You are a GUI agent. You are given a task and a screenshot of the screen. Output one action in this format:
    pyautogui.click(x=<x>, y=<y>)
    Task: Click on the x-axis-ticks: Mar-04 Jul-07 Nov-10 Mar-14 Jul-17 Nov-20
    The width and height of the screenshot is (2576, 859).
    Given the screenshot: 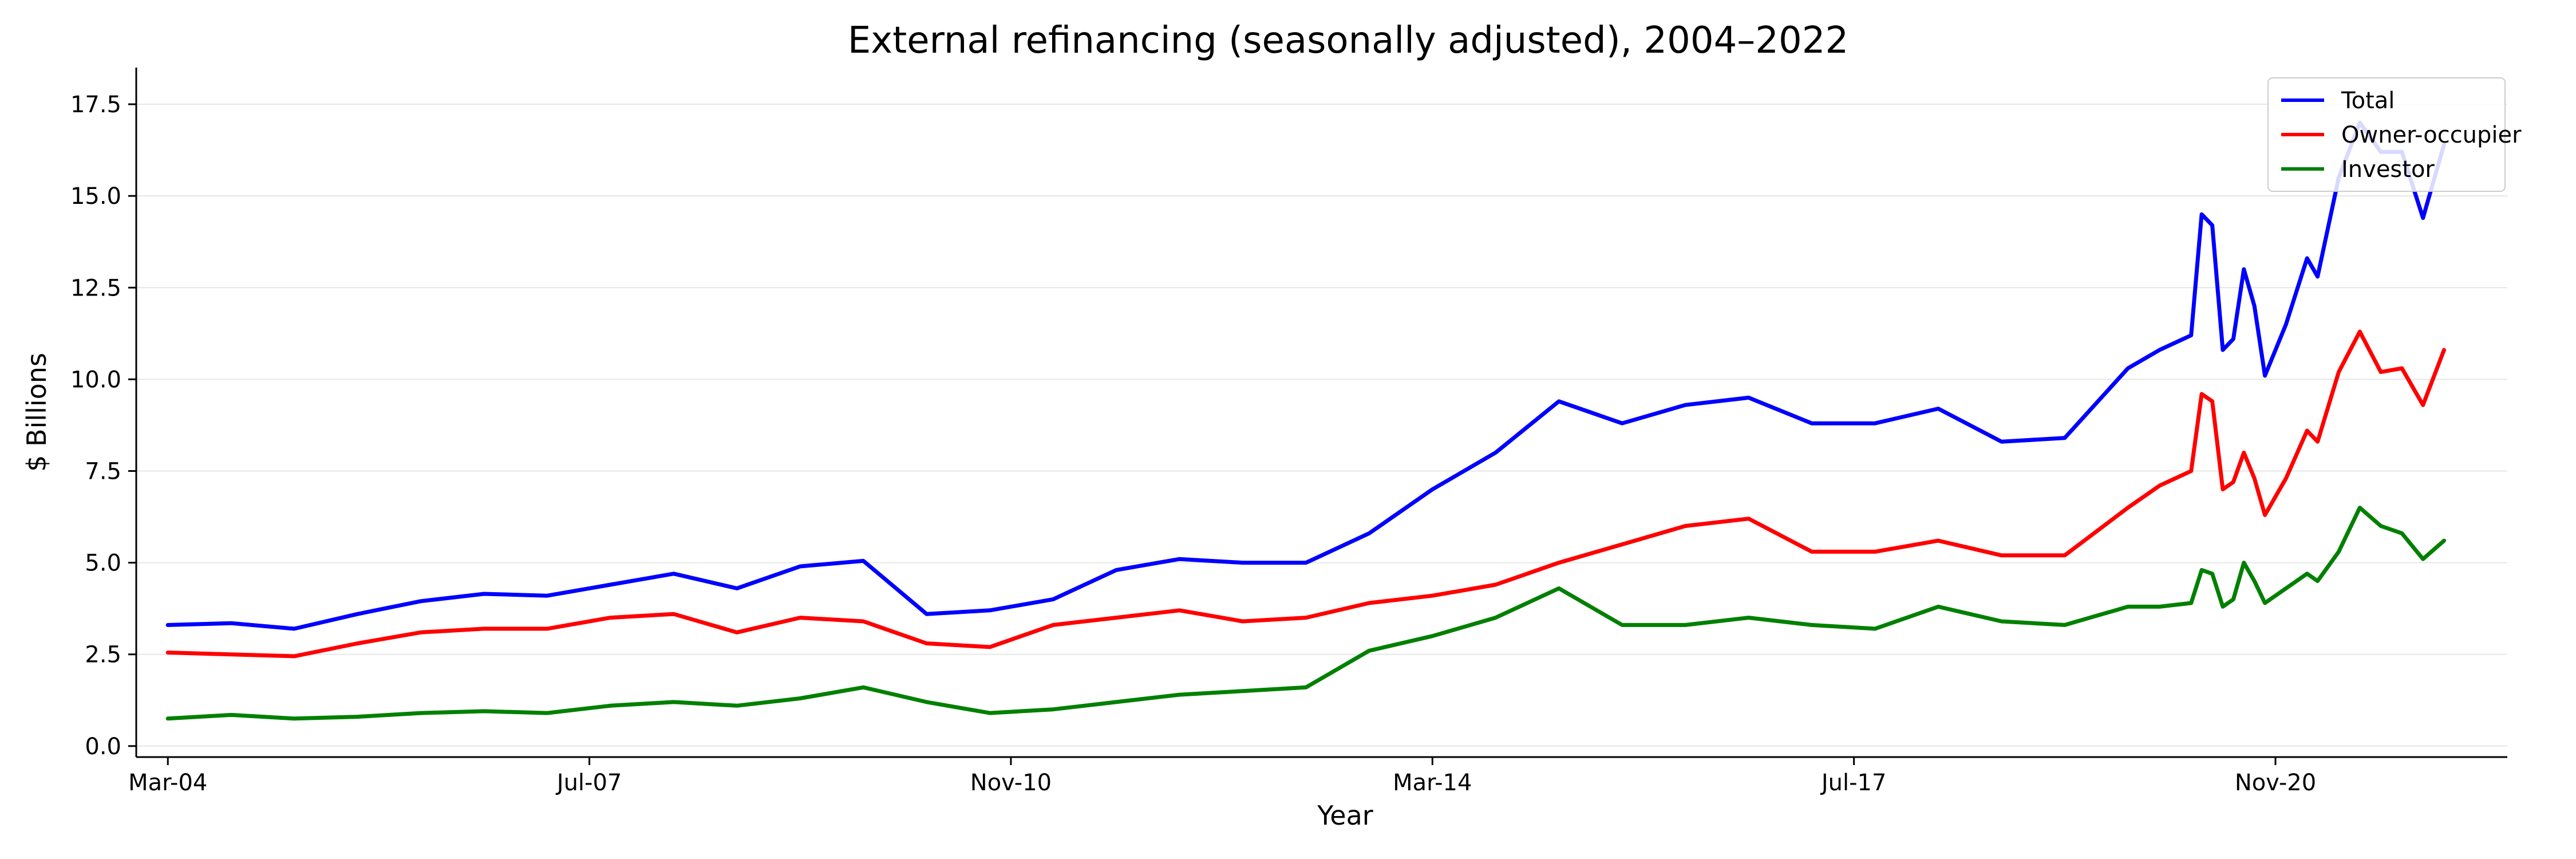 What is the action you would take?
    pyautogui.click(x=1222, y=776)
    